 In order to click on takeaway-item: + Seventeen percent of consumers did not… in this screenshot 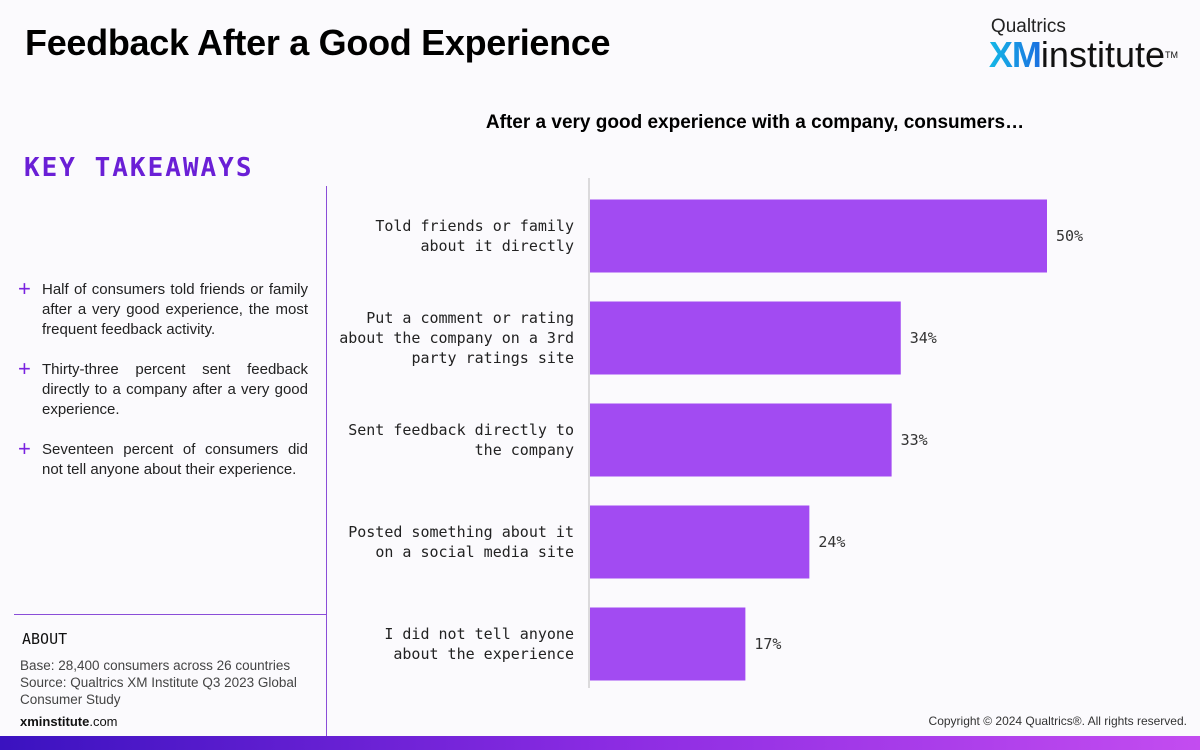, I will do `click(163, 458)`.